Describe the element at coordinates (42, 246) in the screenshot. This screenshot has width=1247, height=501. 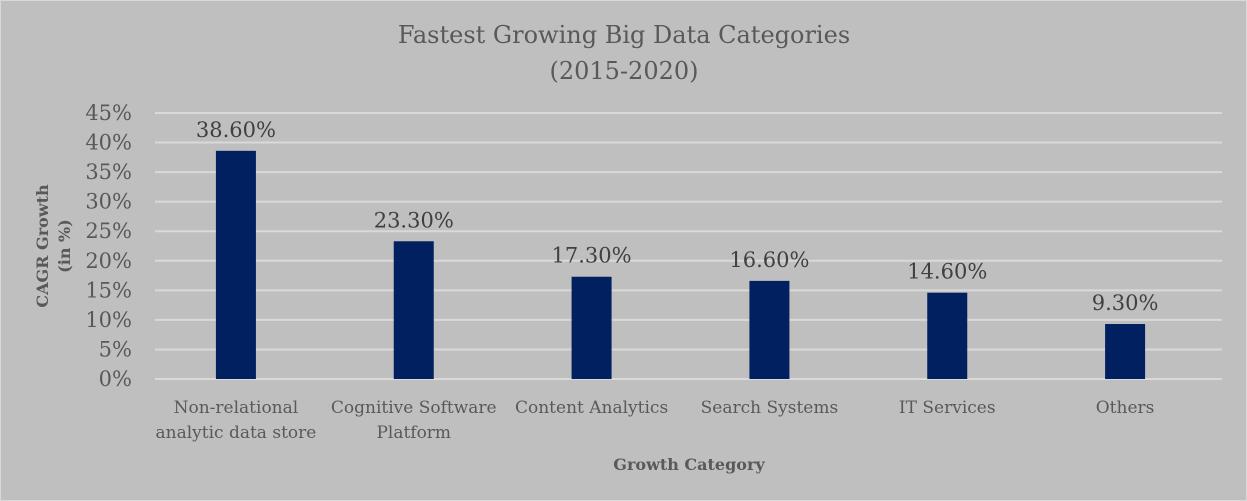
I see `y-axis-label-line-1: CAGR Growth` at that location.